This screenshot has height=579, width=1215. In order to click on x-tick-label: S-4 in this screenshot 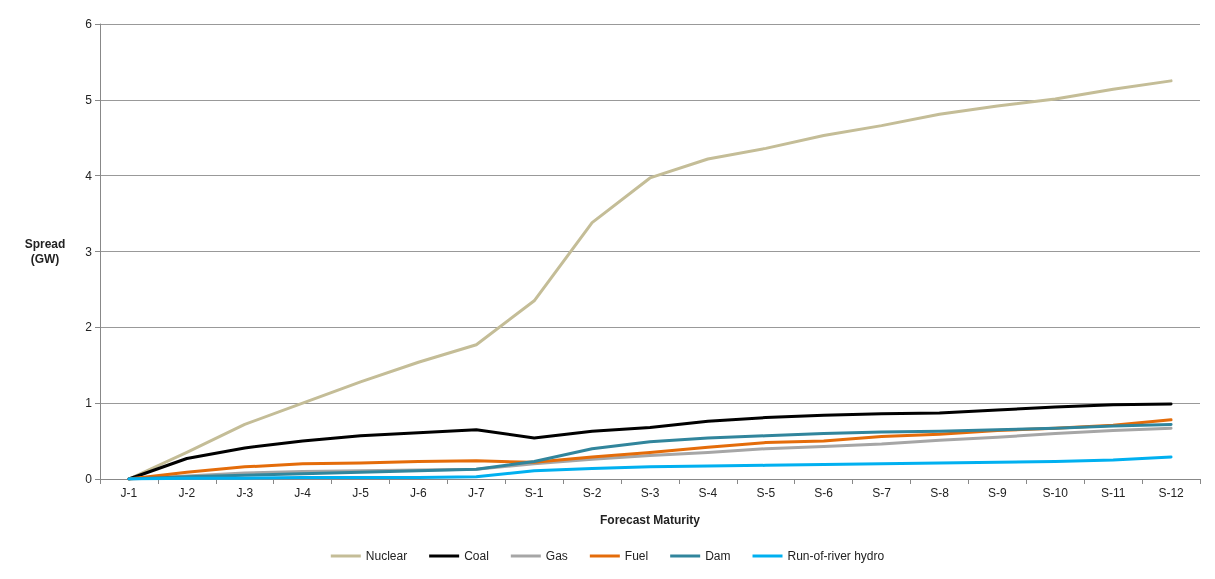, I will do `click(708, 493)`.